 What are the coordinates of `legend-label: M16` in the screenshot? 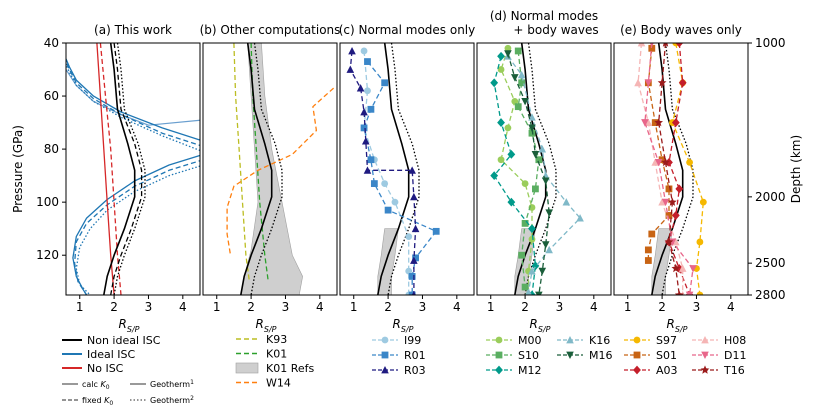 It's located at (601, 355).